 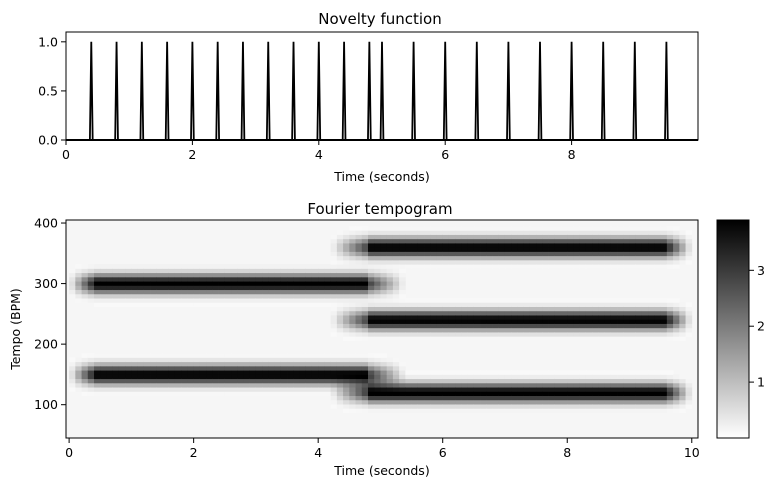 I want to click on tempogram-cell-2099, so click(x=570, y=372).